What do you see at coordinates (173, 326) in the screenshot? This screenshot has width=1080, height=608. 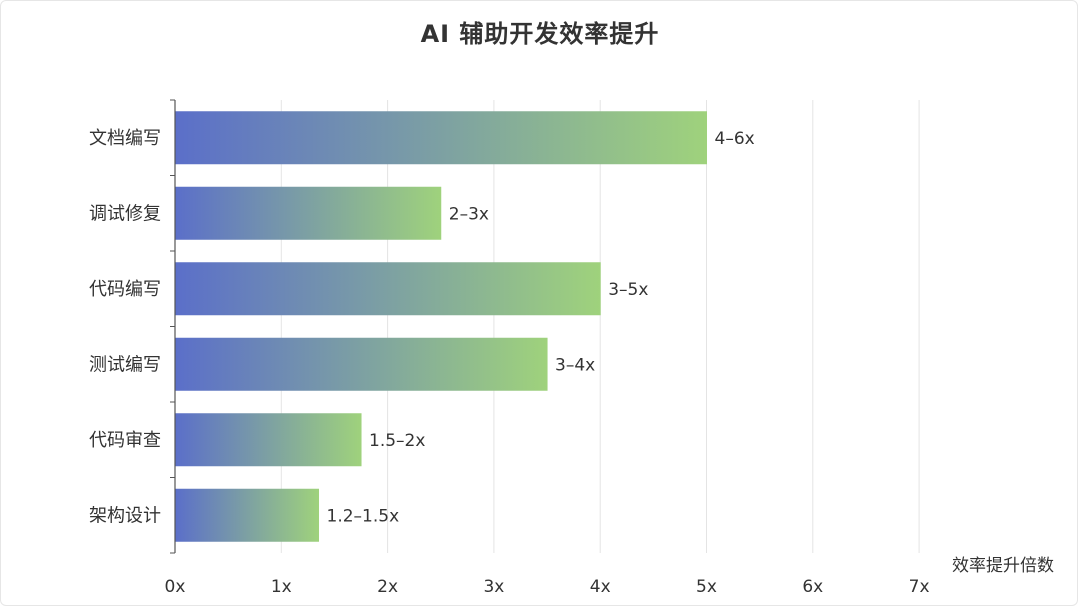 I see `axes` at bounding box center [173, 326].